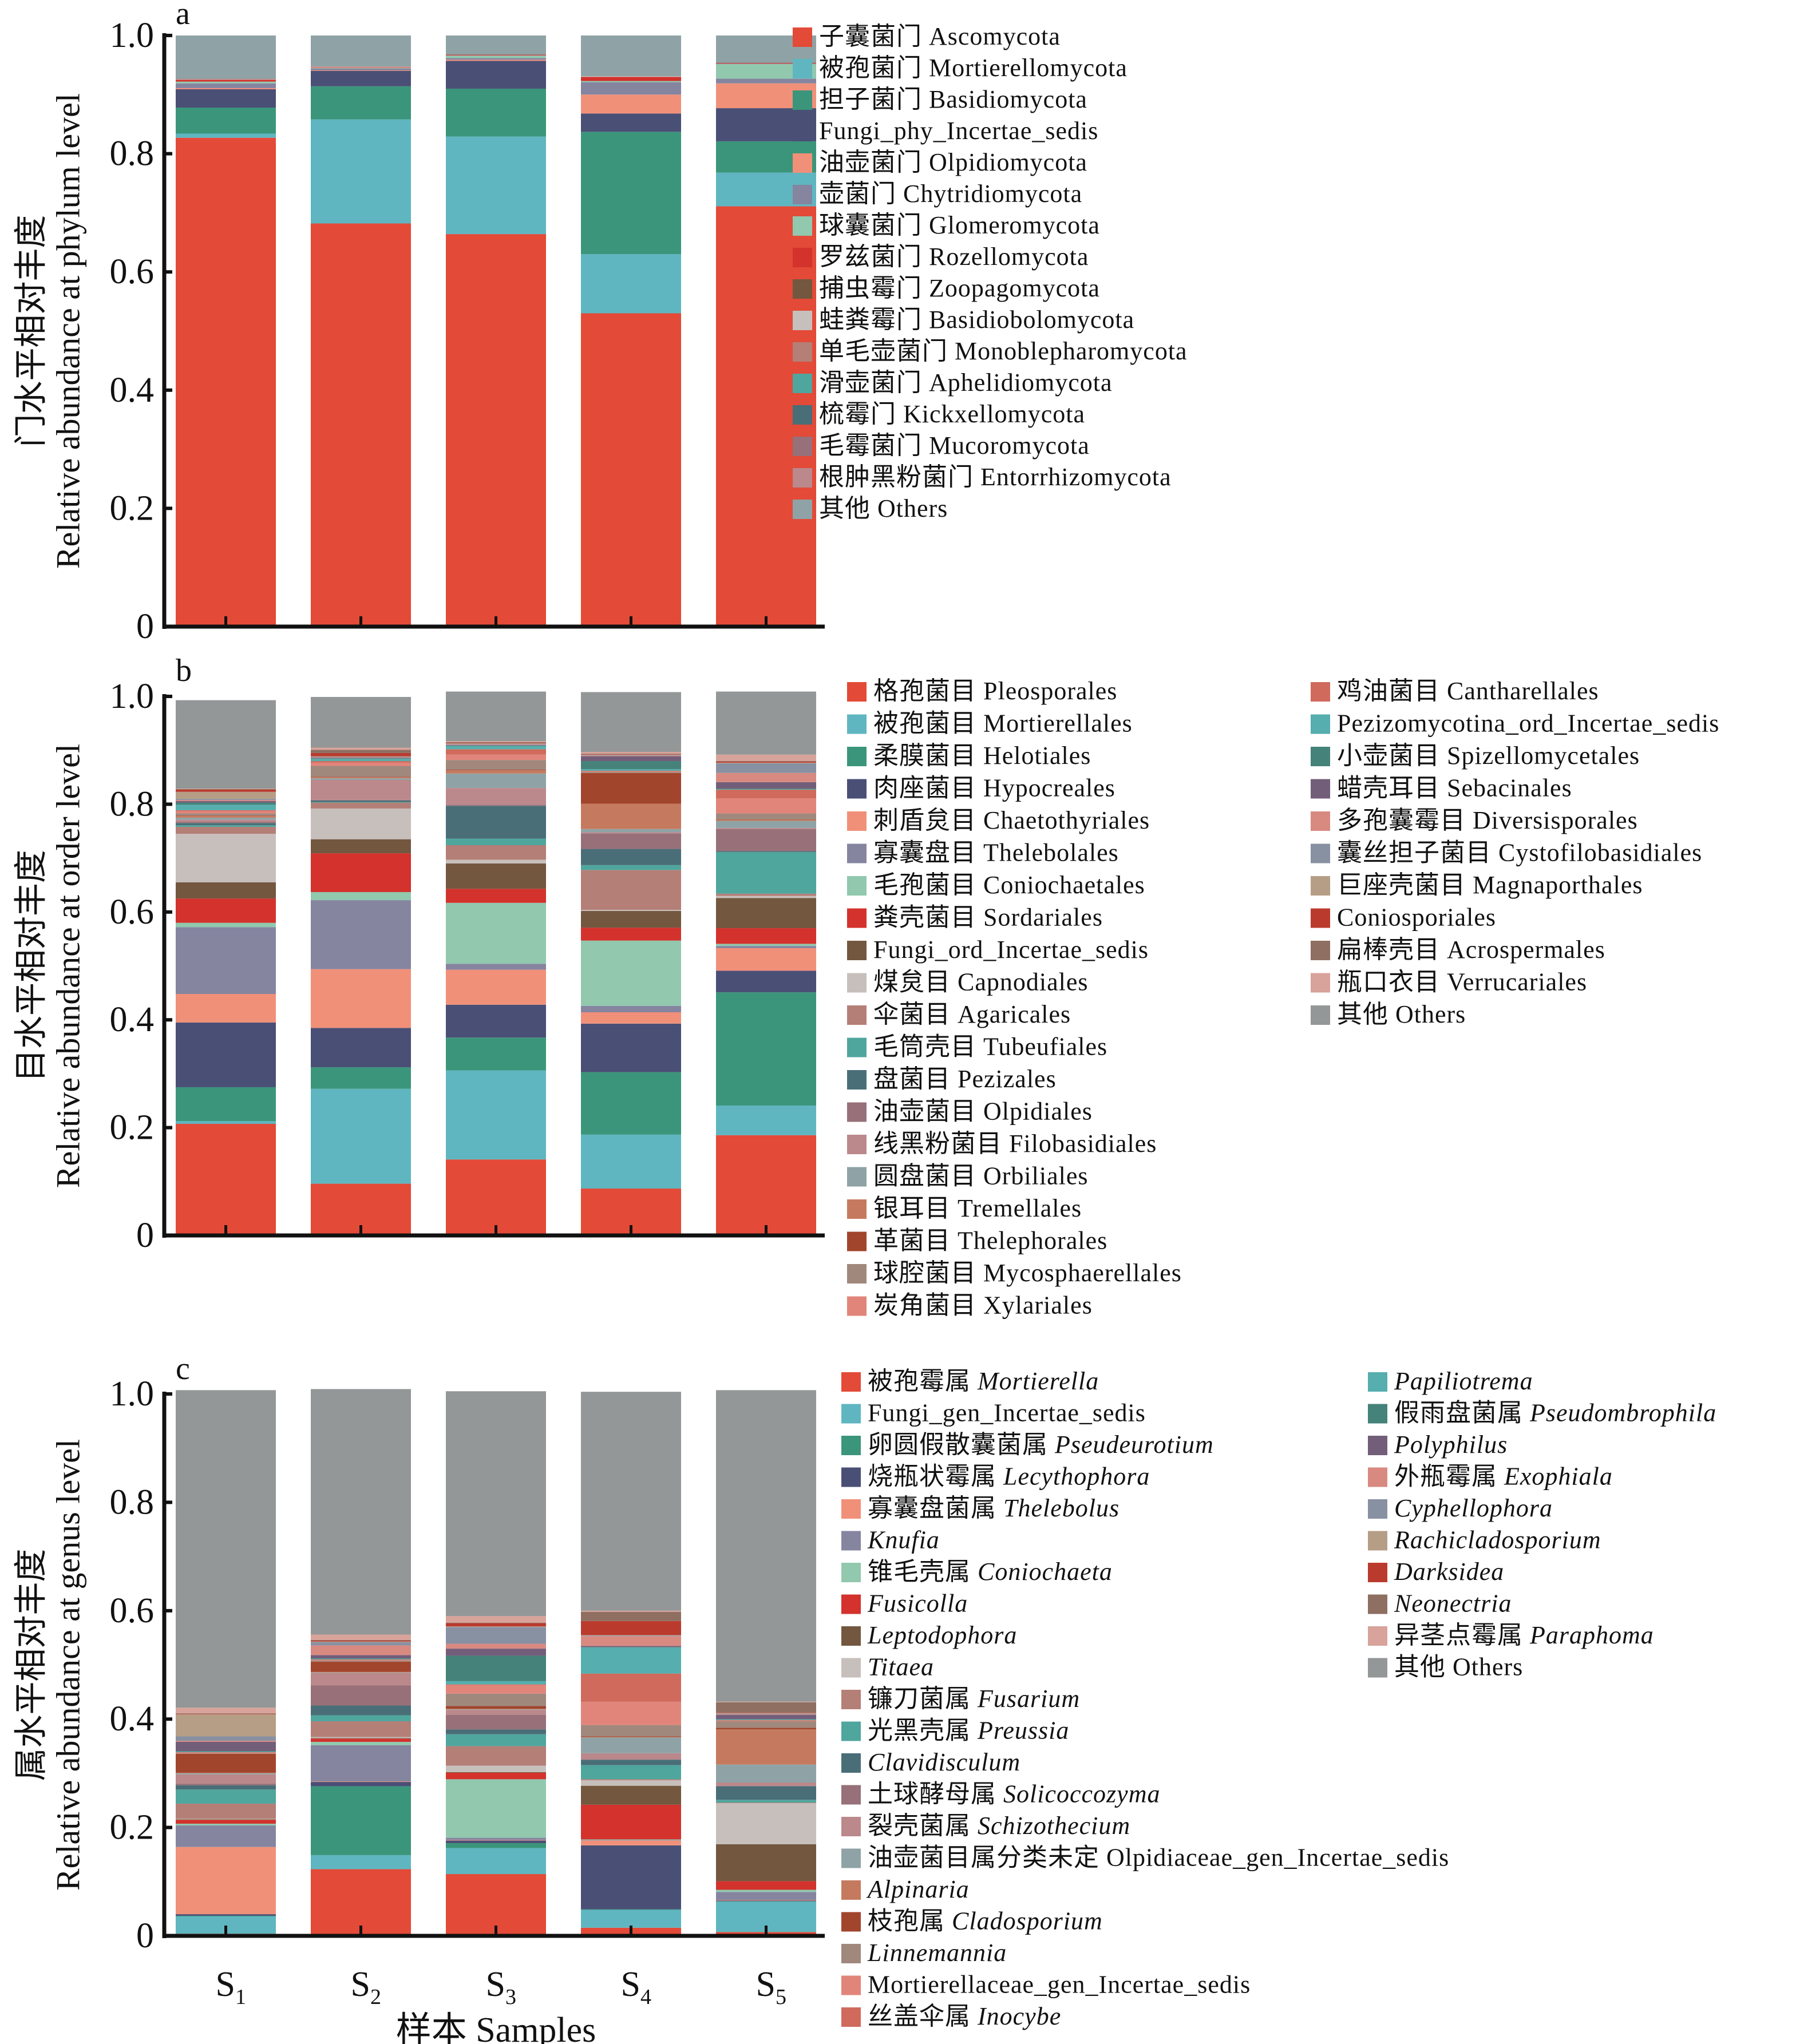  I want to click on legend-item: 寡囊盘目 Thelebolales, so click(983, 853).